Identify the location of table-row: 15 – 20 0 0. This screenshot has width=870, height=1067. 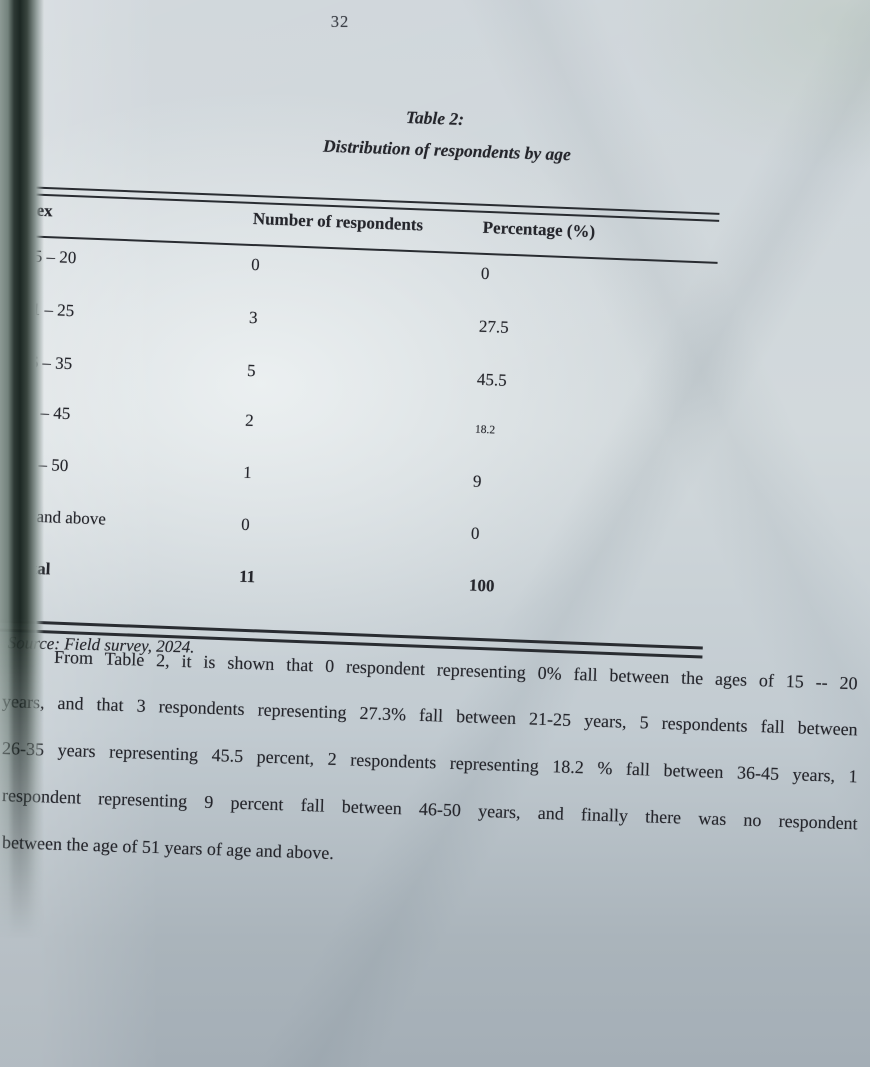
(367, 269).